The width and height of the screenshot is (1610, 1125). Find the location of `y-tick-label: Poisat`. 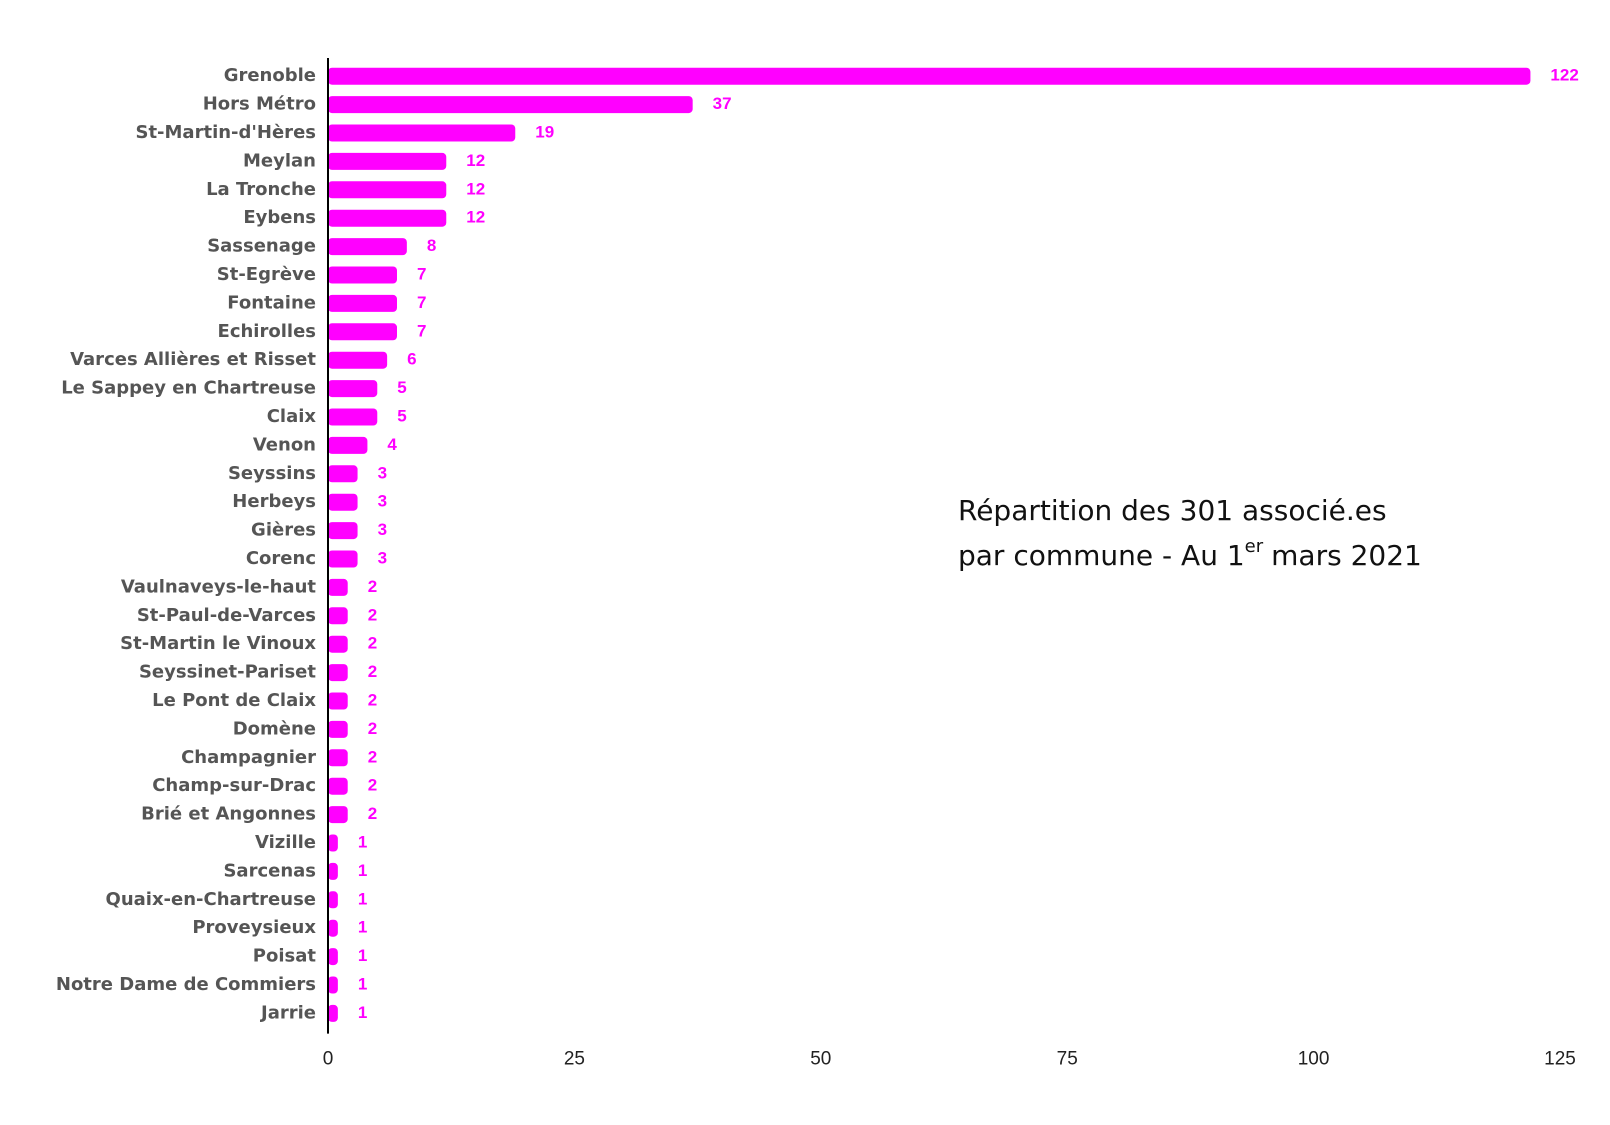

y-tick-label: Poisat is located at coordinates (285, 956).